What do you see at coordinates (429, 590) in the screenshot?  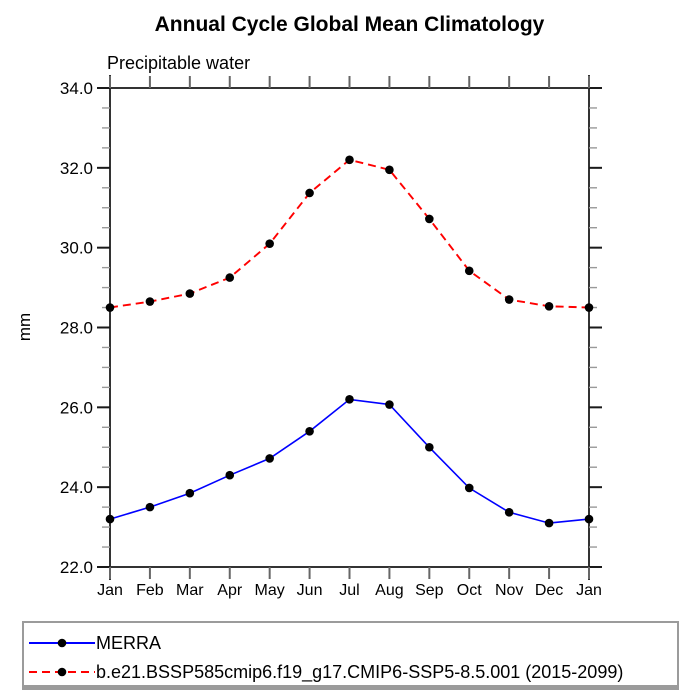 I see `x-tick-label: Sep` at bounding box center [429, 590].